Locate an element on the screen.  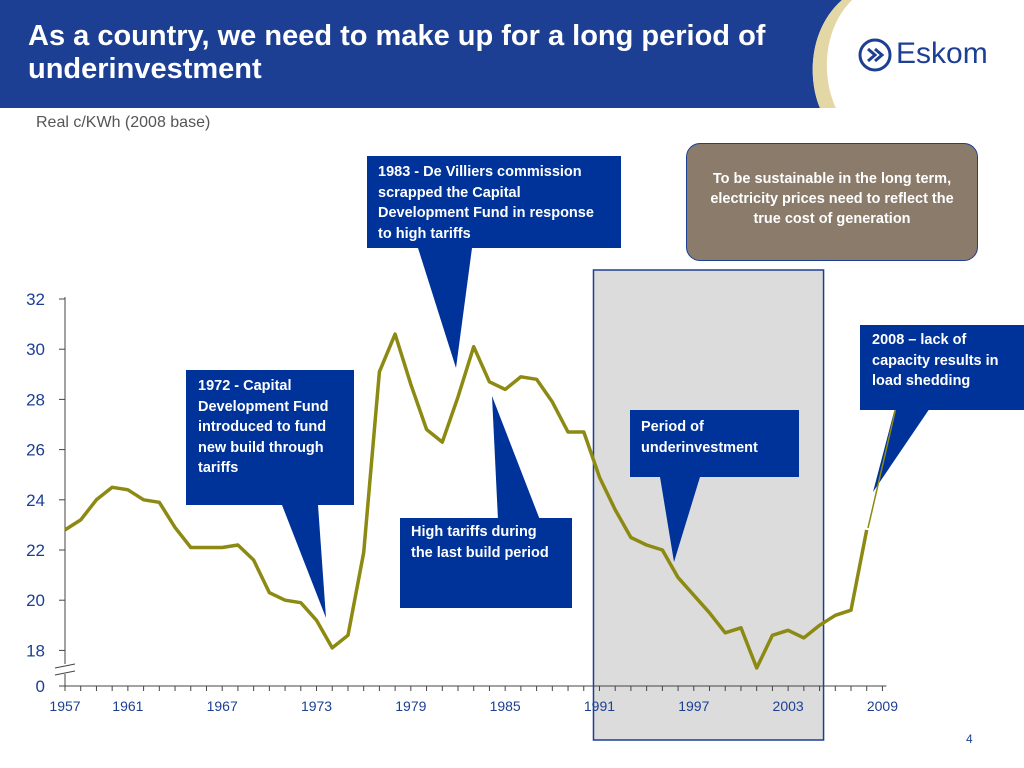
y-tick-label: 28 is located at coordinates (35, 399).